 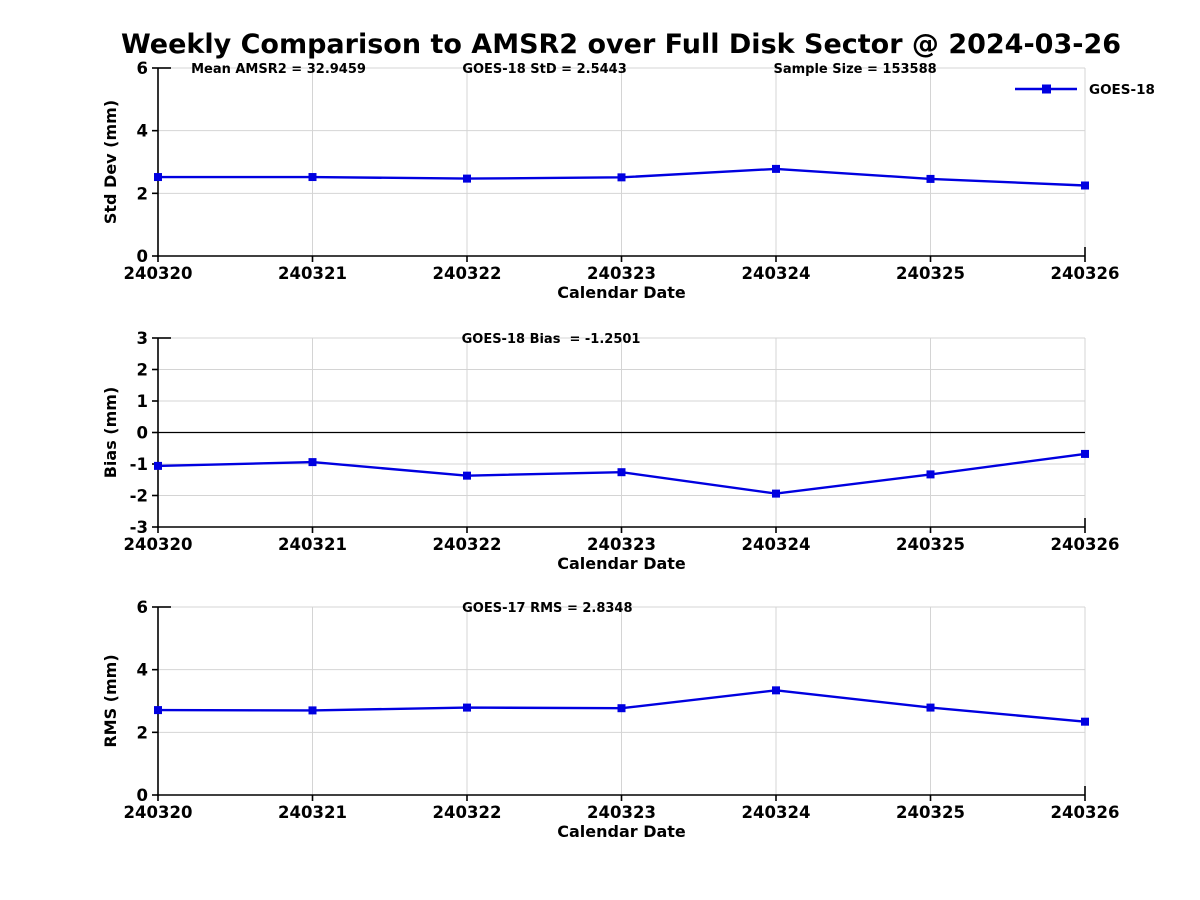 What do you see at coordinates (551, 339) in the screenshot?
I see `annotation: GOES-18 Bias = -1.2501` at bounding box center [551, 339].